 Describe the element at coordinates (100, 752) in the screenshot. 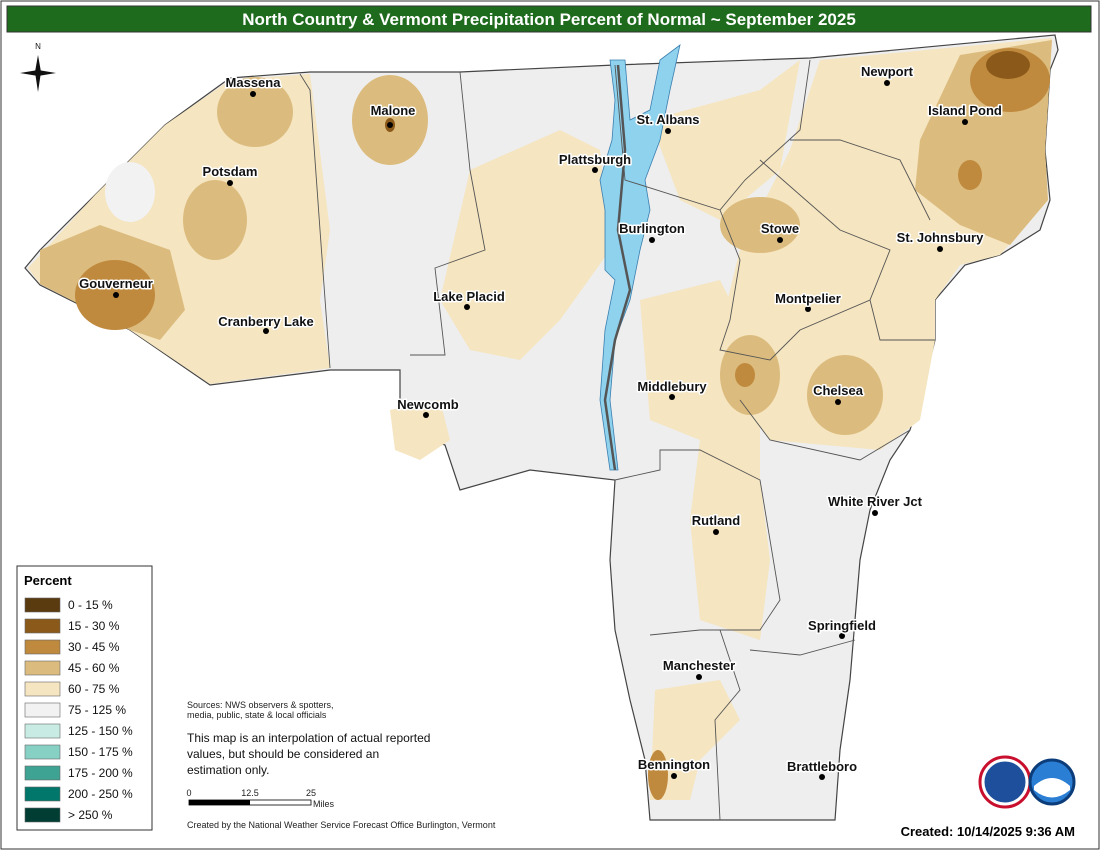

I see `legend-label: 150 - 175 %` at that location.